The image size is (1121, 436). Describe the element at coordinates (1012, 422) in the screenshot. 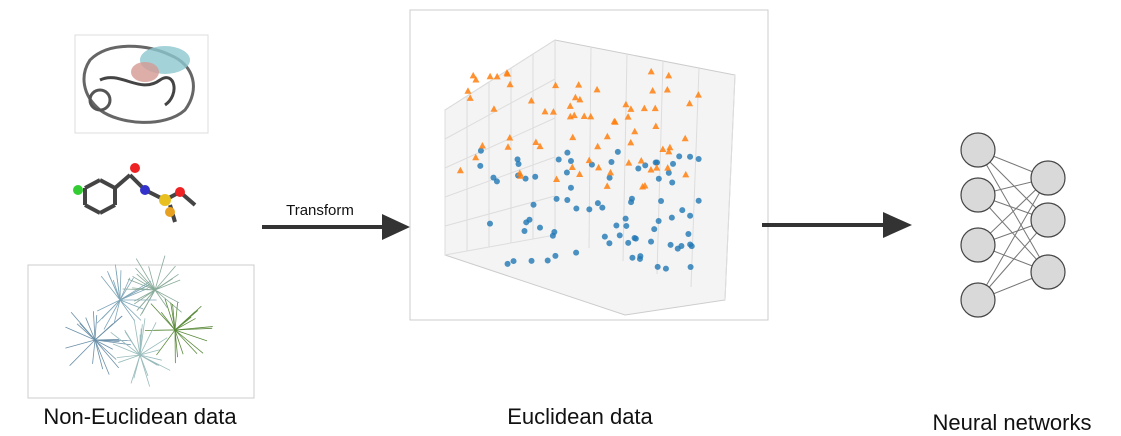

I see `right-label: Neural networks` at that location.